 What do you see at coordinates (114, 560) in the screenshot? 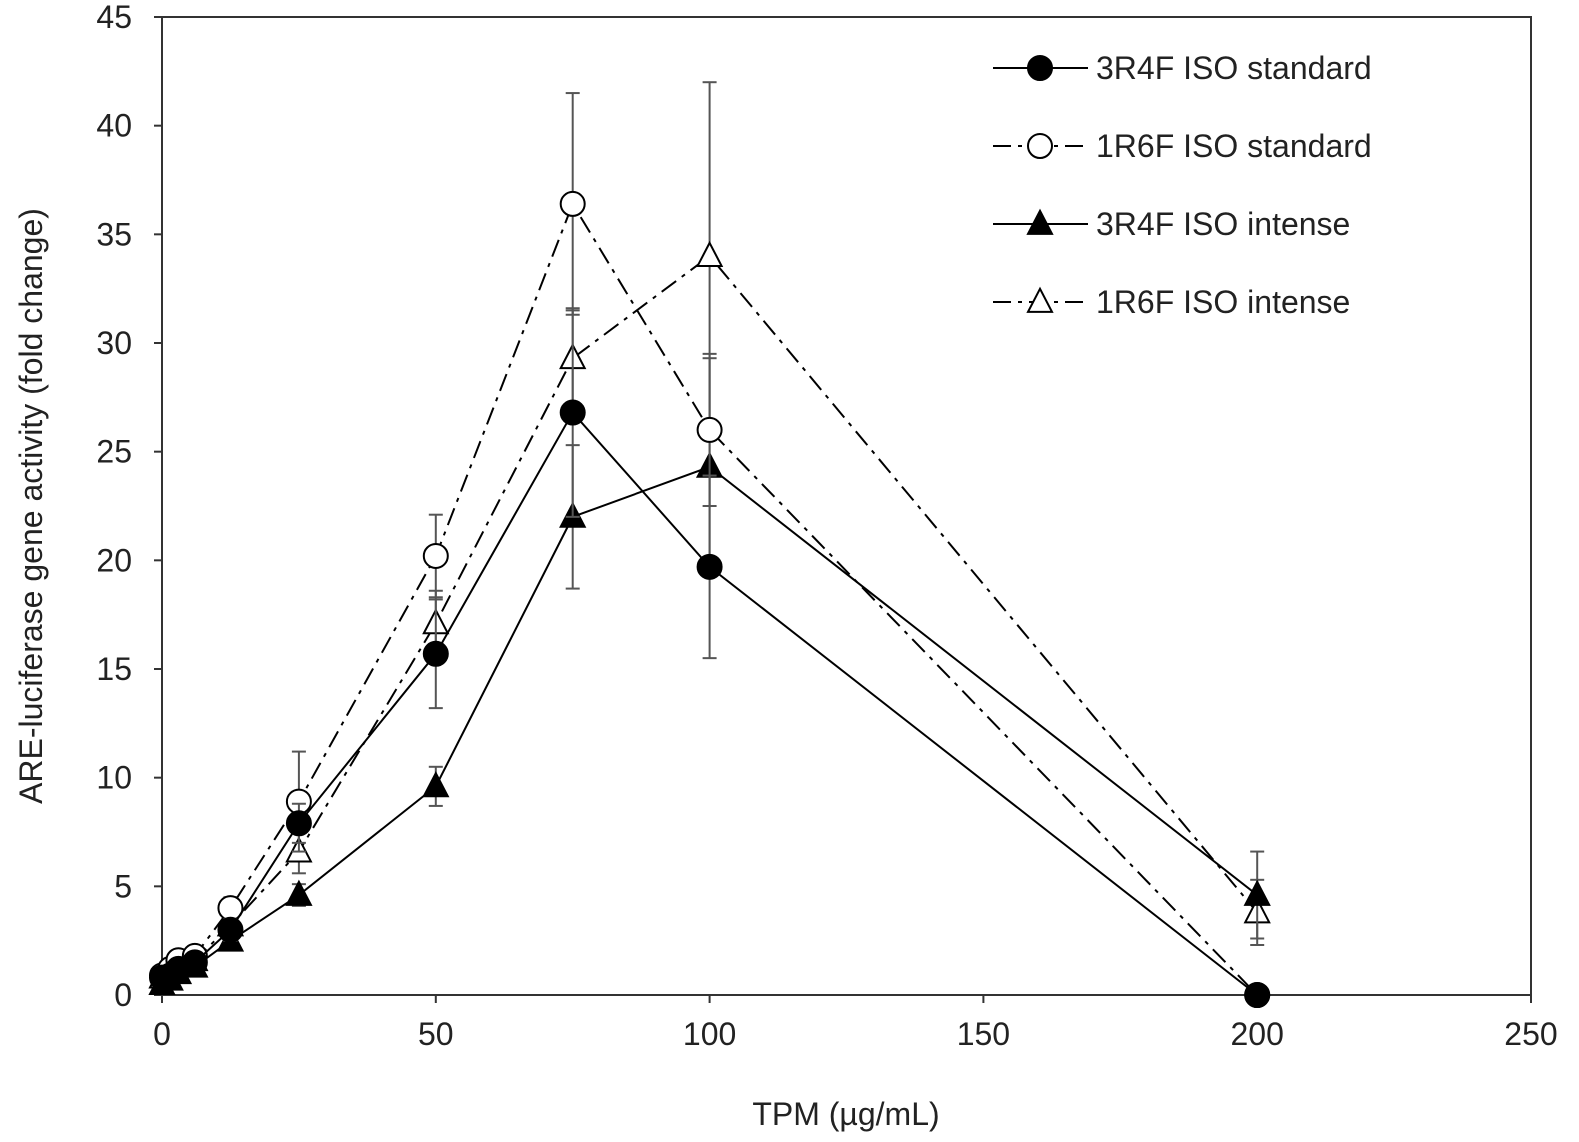
I see `y-tick-label: 20` at bounding box center [114, 560].